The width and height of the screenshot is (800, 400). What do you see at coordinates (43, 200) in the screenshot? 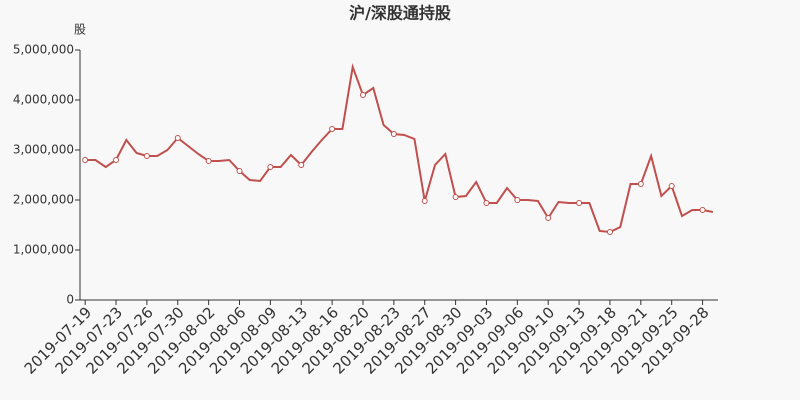
I see `y-tick-label: 2,000,000` at bounding box center [43, 200].